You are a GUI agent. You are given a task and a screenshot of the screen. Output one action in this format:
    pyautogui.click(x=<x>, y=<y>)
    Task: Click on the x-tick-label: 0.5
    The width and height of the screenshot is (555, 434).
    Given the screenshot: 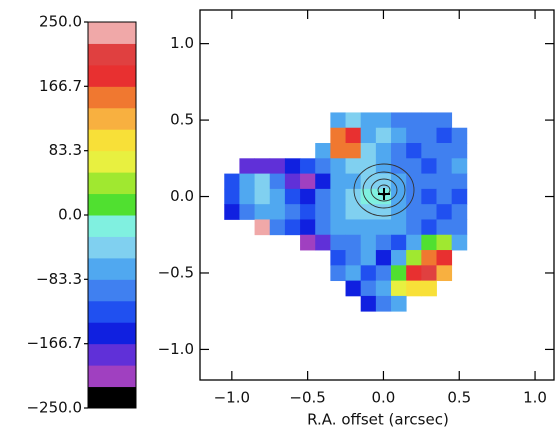 What is the action you would take?
    pyautogui.click(x=459, y=398)
    